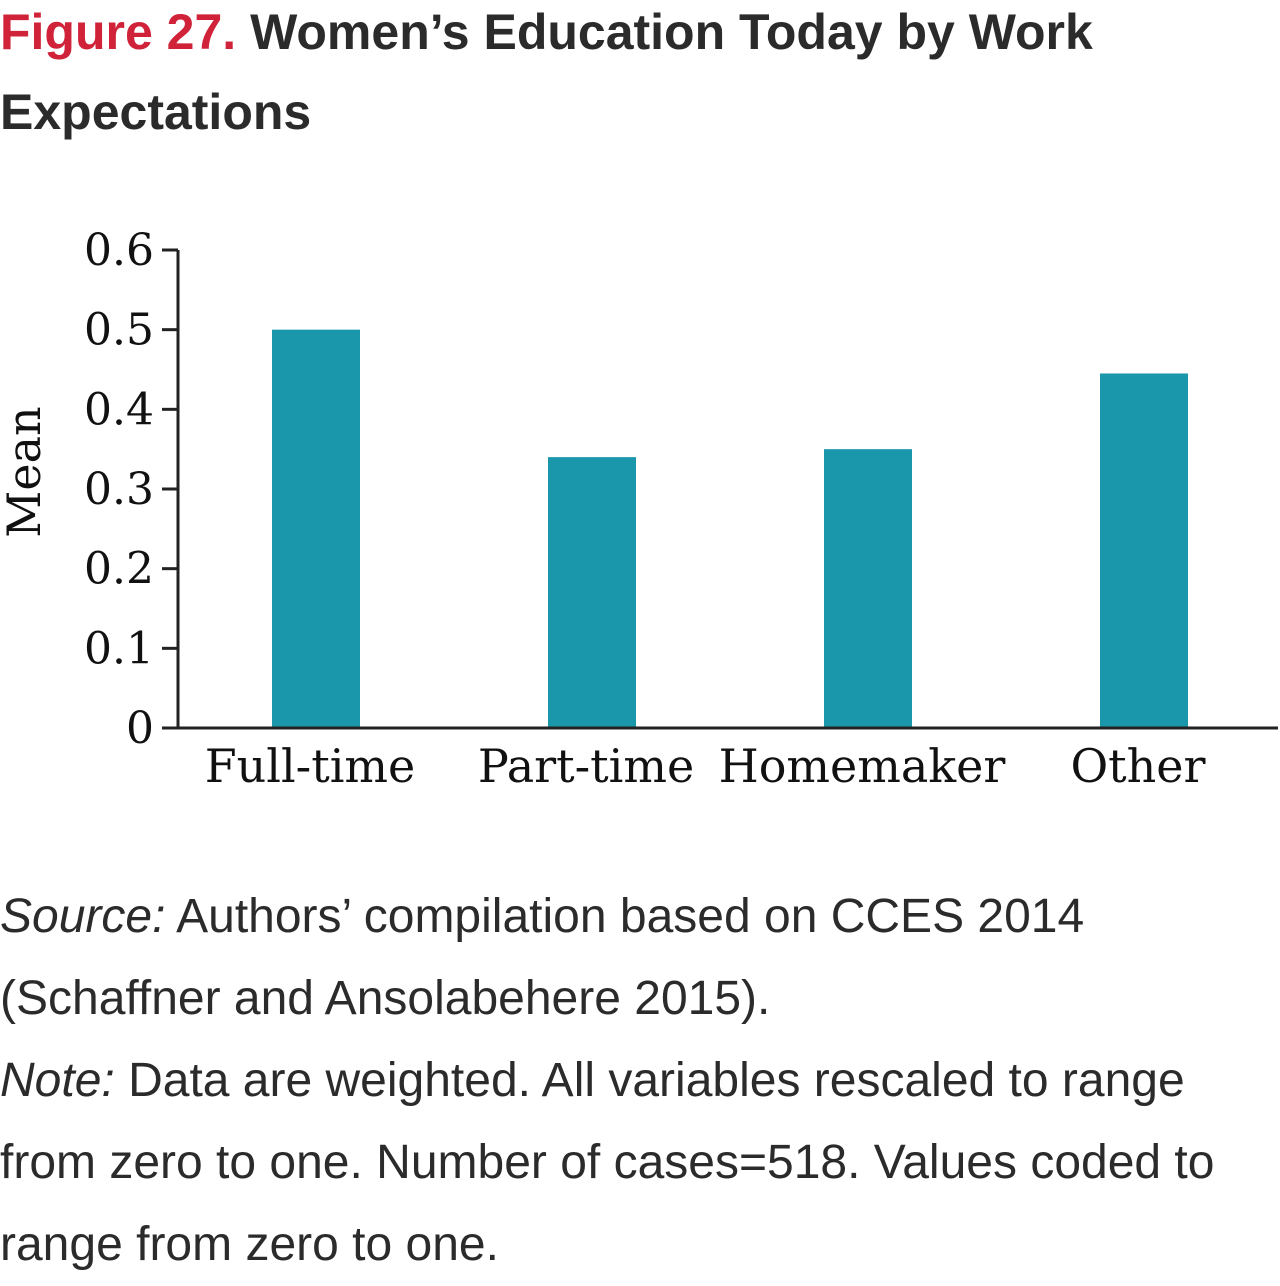 The width and height of the screenshot is (1280, 1286). I want to click on x-tick-label: Part-time, so click(586, 766).